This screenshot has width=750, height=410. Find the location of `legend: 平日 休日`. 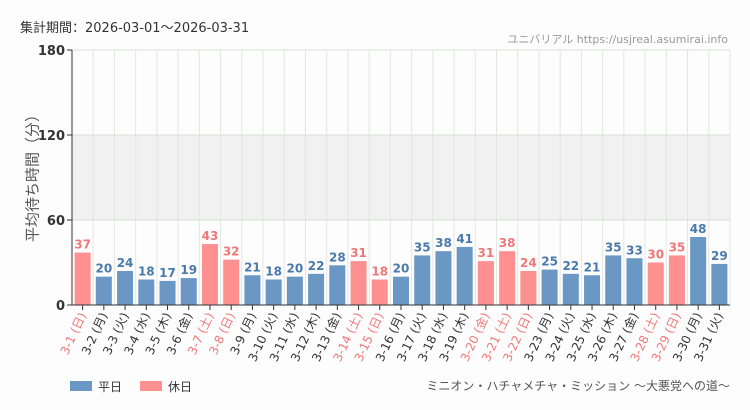

legend: 平日 休日 is located at coordinates (131, 386).